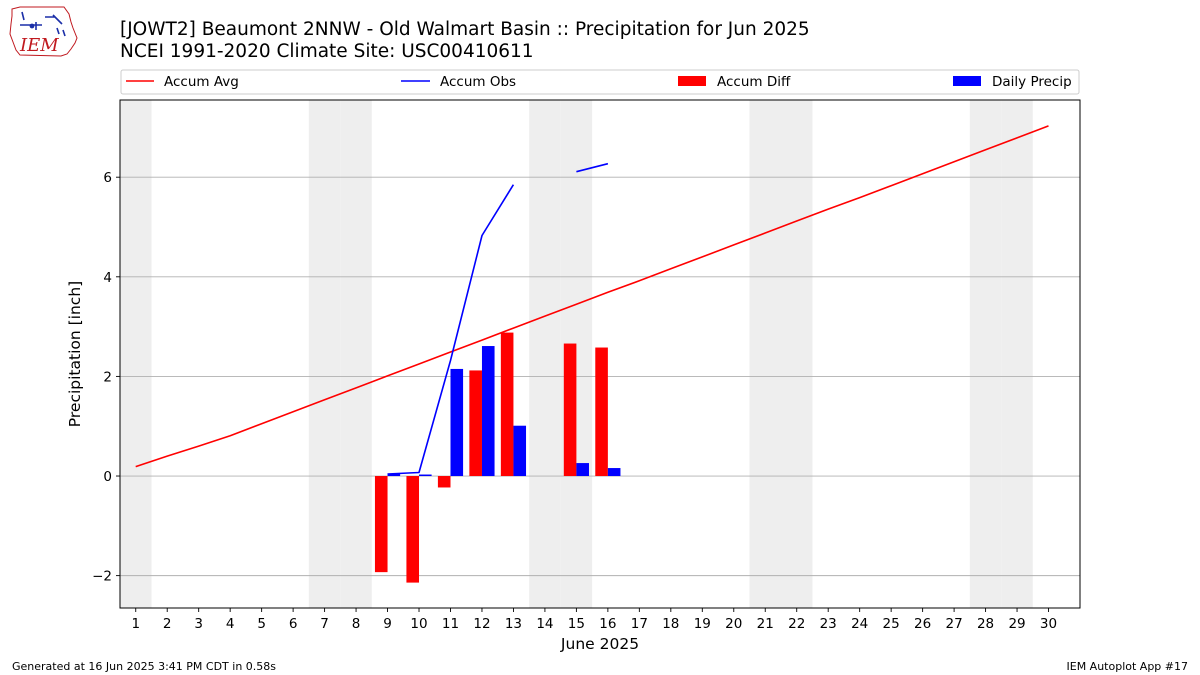 The height and width of the screenshot is (675, 1200). Describe the element at coordinates (107, 178) in the screenshot. I see `y-tick-label-6: 6` at that location.